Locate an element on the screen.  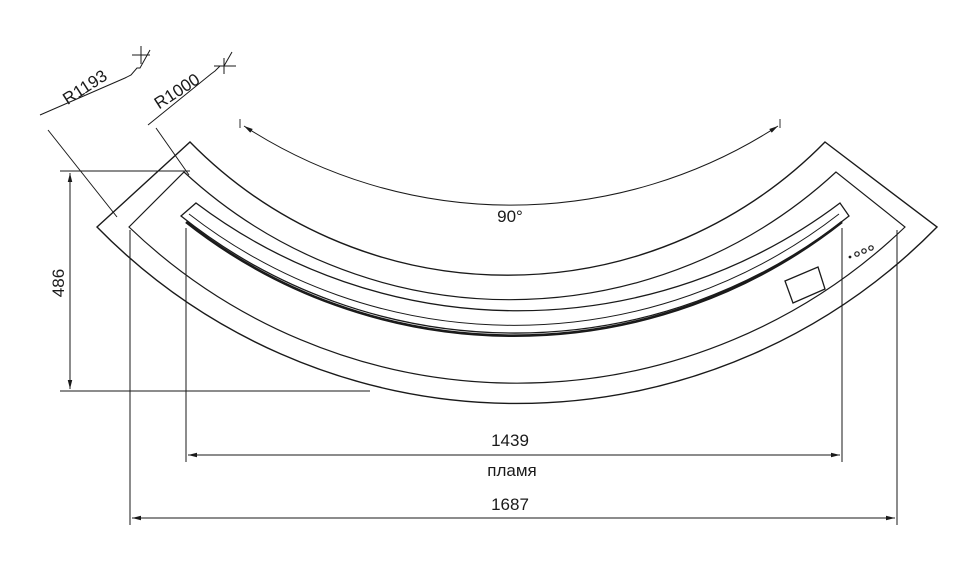
radius-inner-leader is located at coordinates (190, 88).